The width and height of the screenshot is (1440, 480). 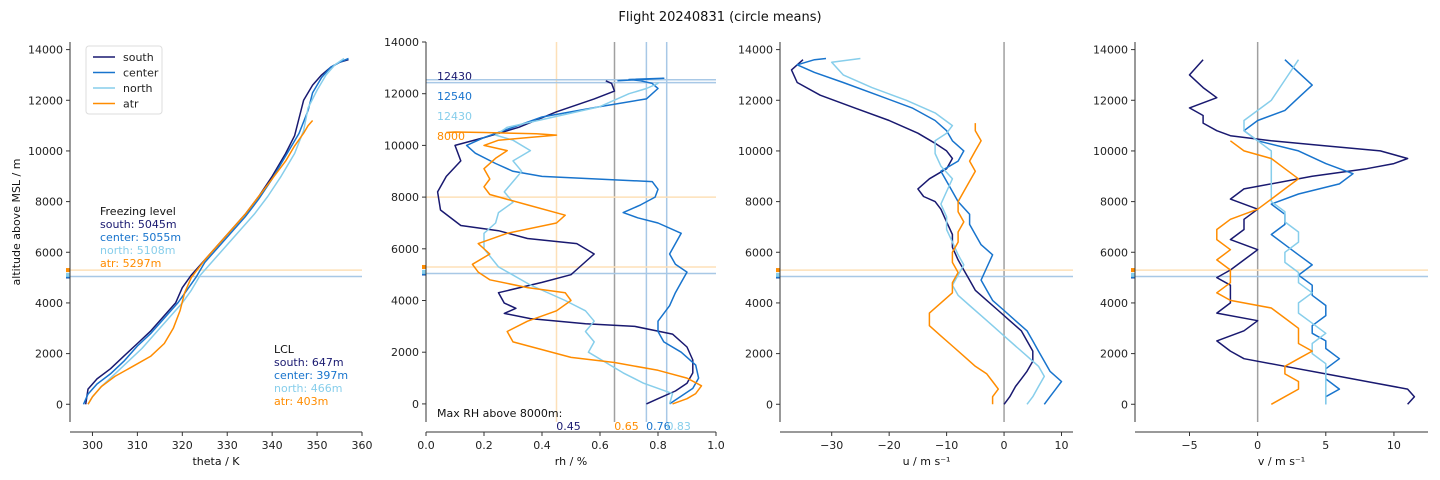 I want to click on freezing-line-atr: atr: 5297m, so click(x=130, y=263).